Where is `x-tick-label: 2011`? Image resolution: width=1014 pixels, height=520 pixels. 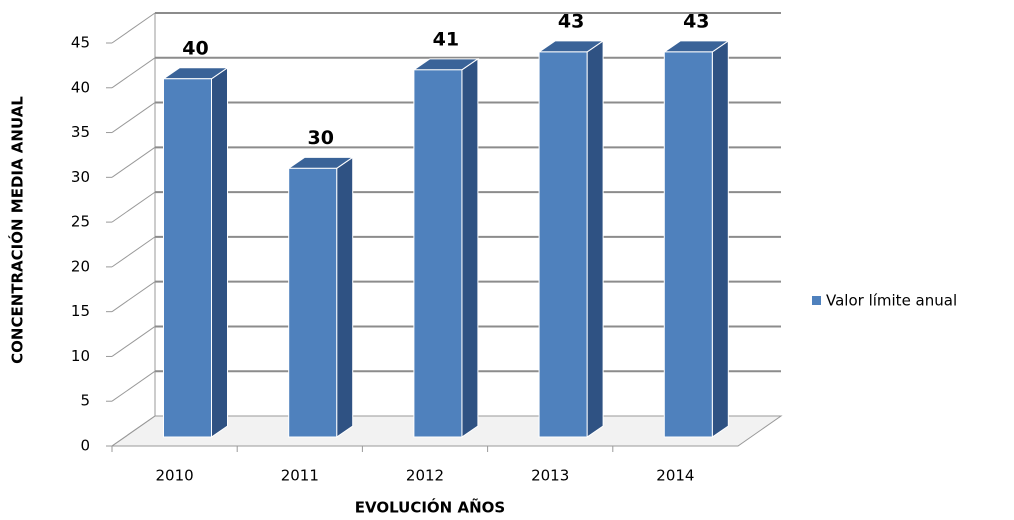 x-tick-label: 2011 is located at coordinates (300, 476).